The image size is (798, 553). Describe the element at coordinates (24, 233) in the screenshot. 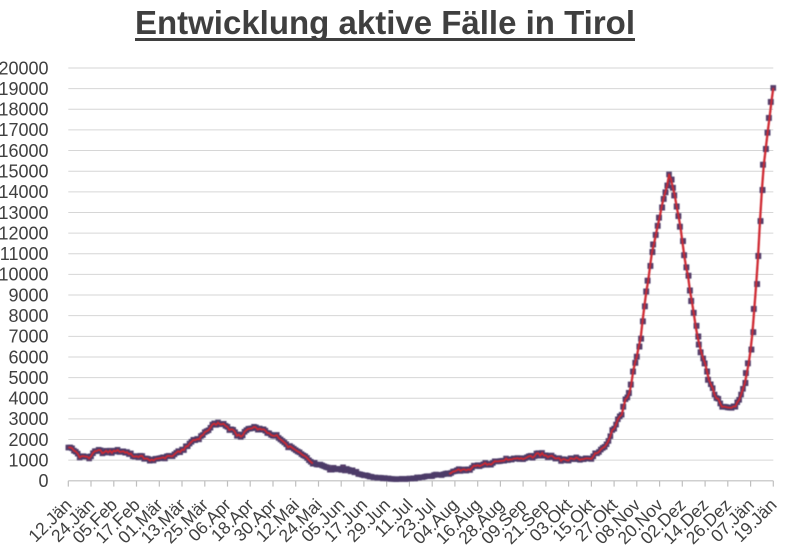

I see `svg-text: 12000` at that location.